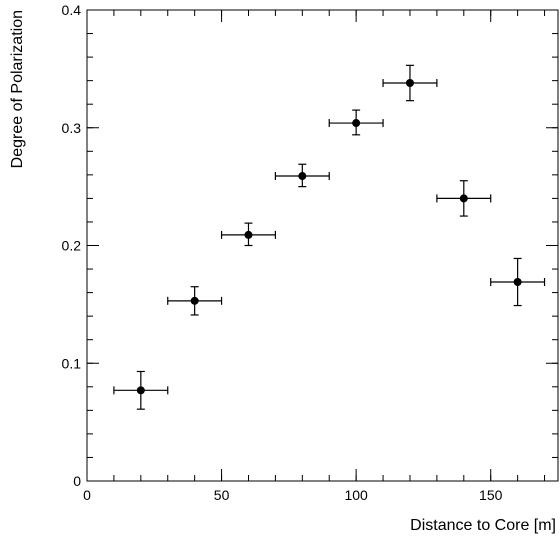  What do you see at coordinates (87, 495) in the screenshot?
I see `x-tick-label: 0` at bounding box center [87, 495].